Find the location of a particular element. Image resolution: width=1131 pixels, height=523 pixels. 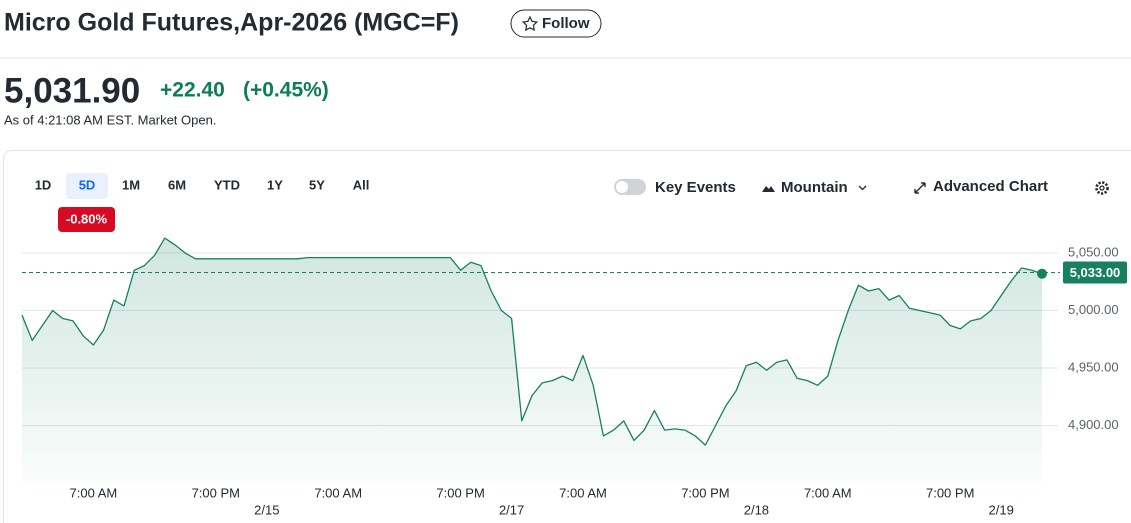

x-date-label: 2/18 is located at coordinates (756, 509).